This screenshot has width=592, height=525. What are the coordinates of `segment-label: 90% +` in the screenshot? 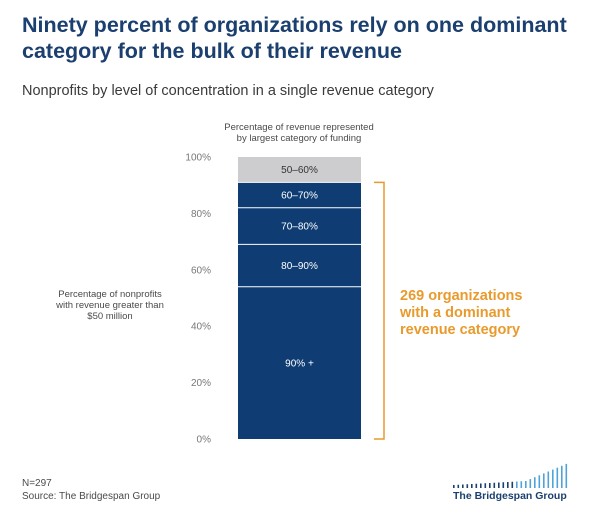 It's located at (299, 363).